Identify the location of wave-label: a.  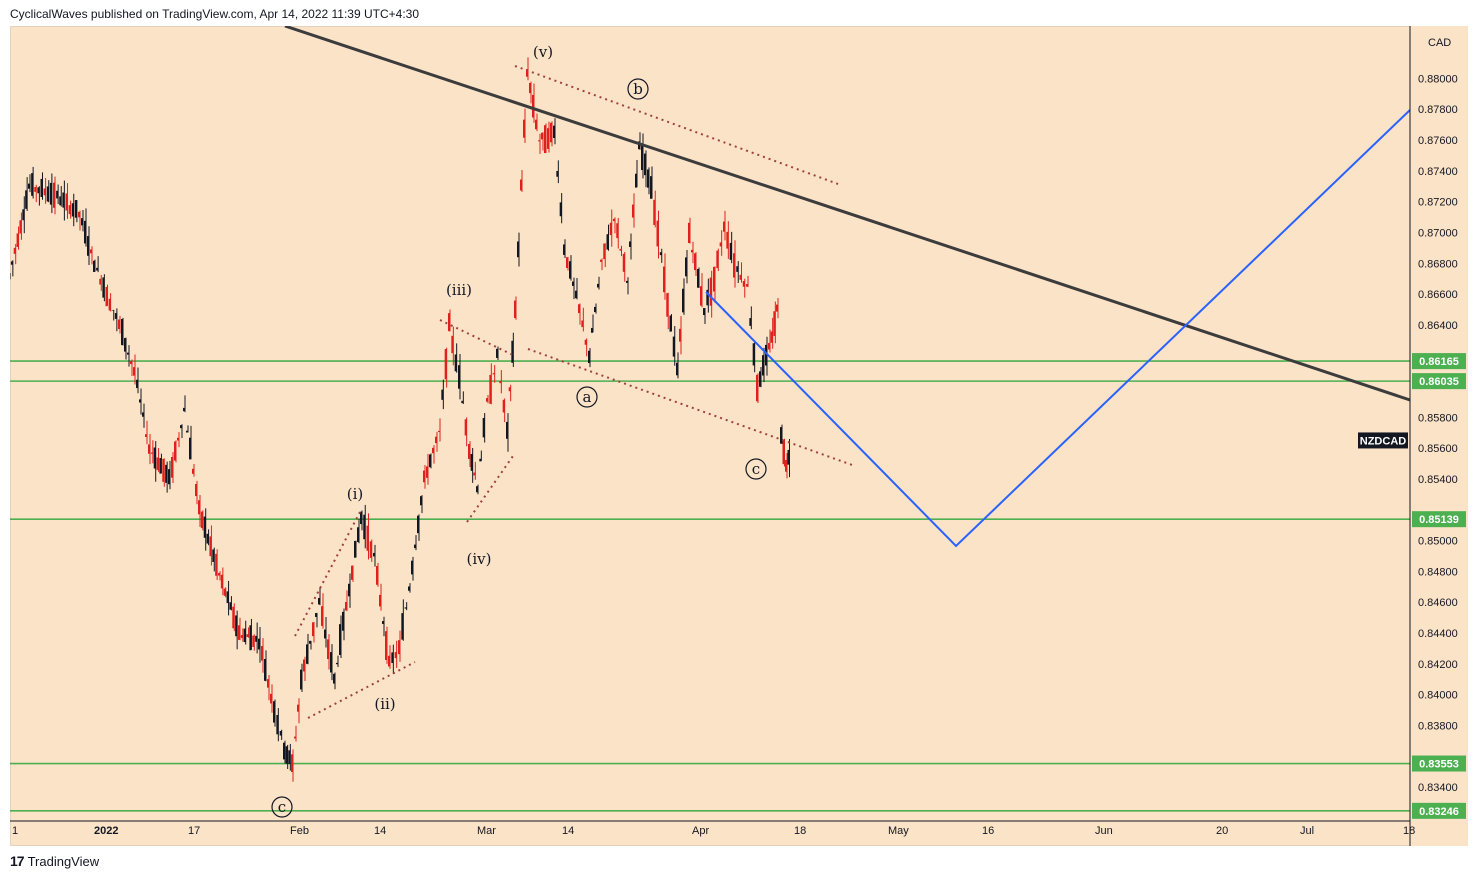
(587, 397).